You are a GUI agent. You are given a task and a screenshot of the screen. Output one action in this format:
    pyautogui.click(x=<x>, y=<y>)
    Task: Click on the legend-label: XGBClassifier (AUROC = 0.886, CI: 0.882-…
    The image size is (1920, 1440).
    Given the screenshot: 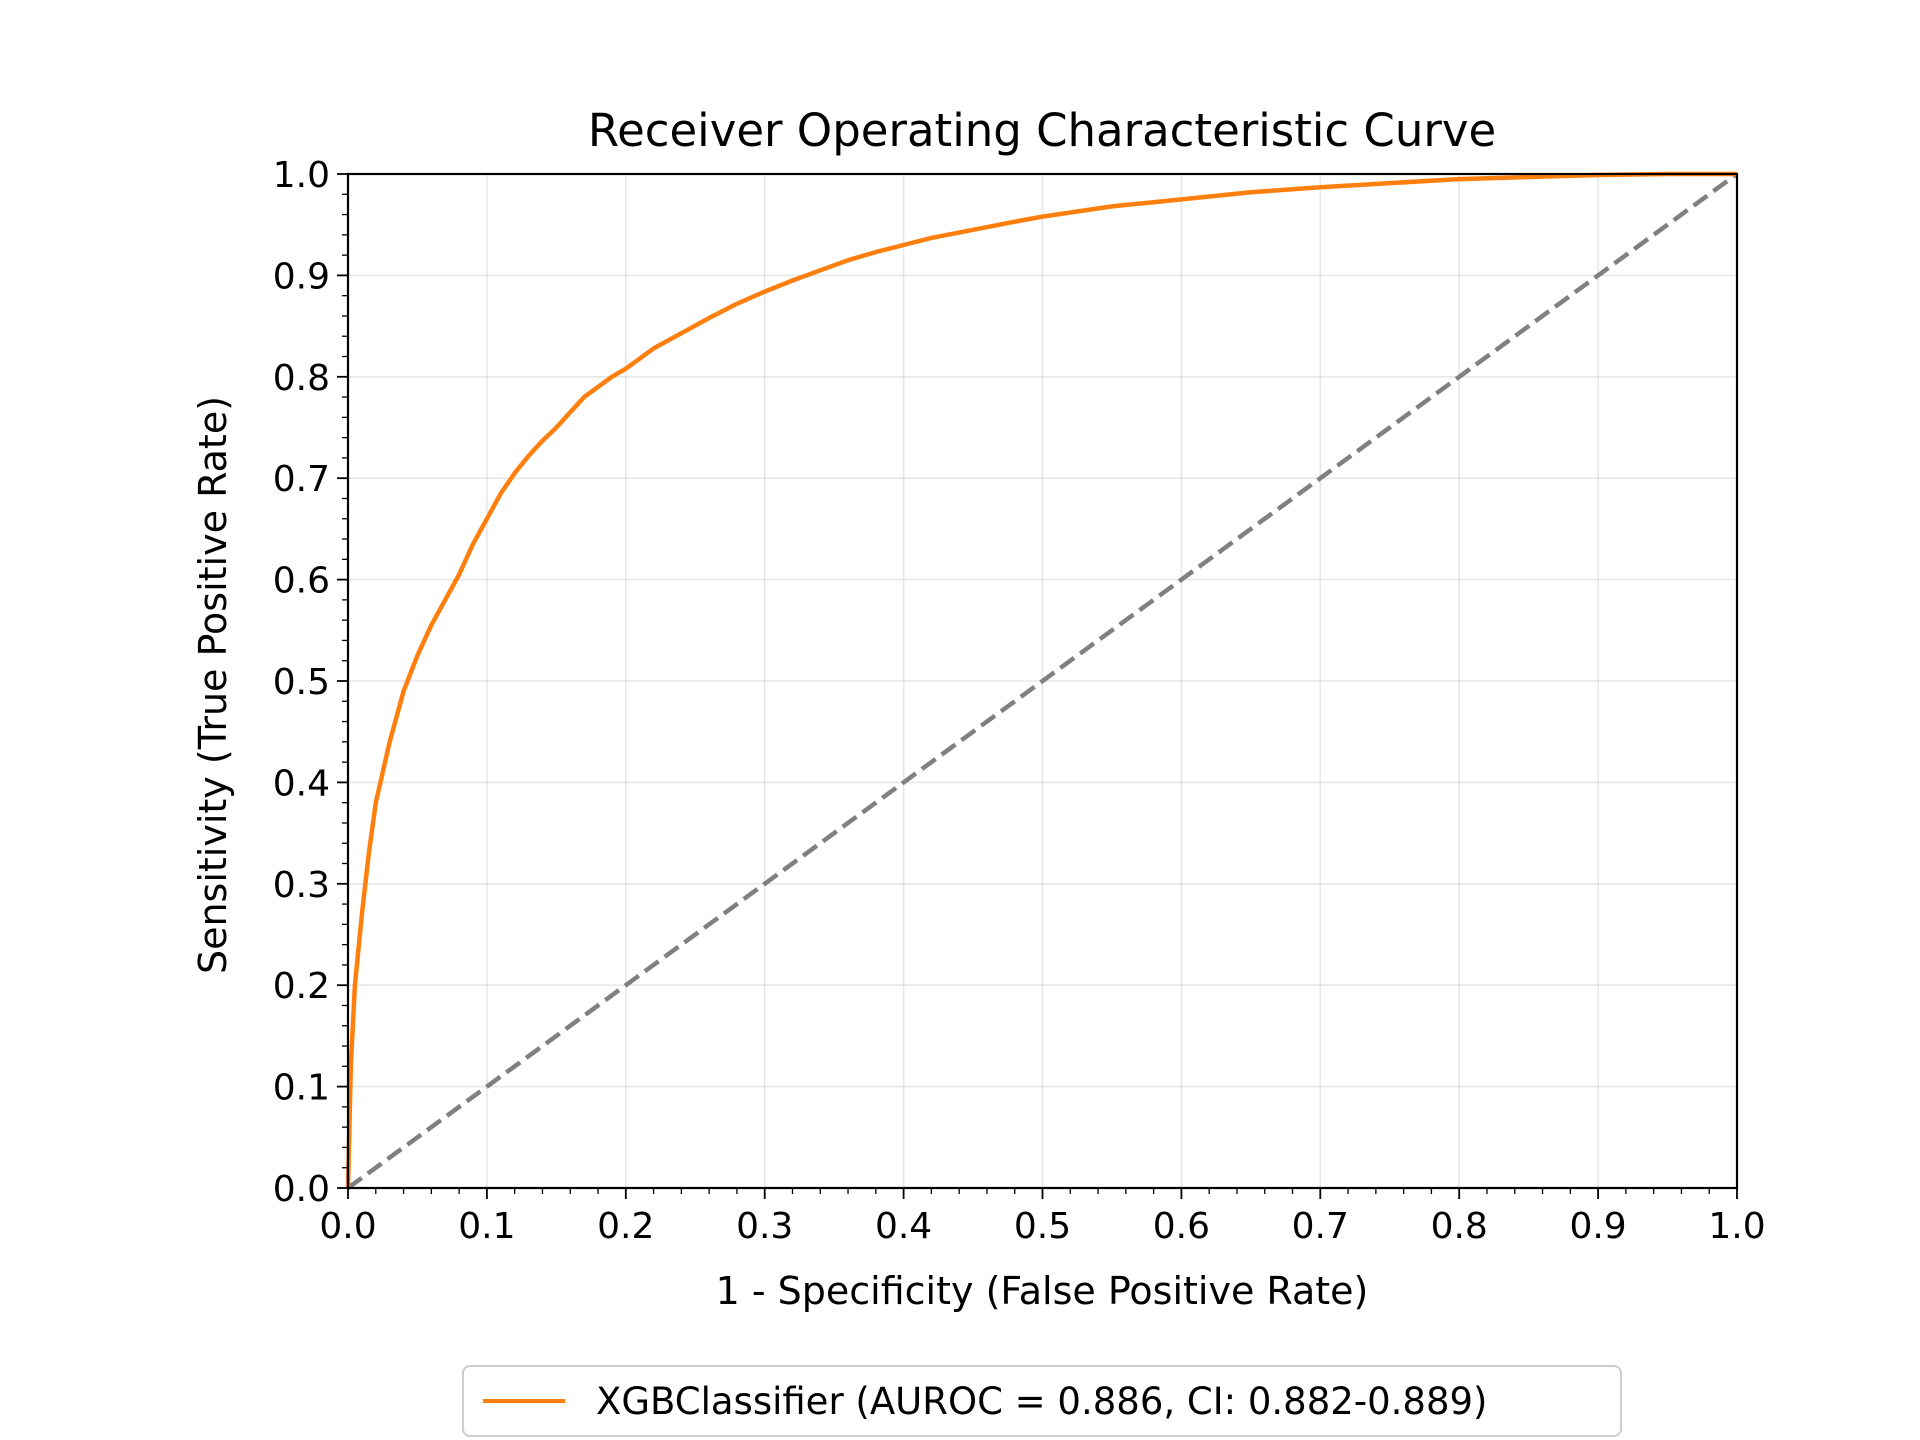 What is the action you would take?
    pyautogui.click(x=1042, y=1401)
    